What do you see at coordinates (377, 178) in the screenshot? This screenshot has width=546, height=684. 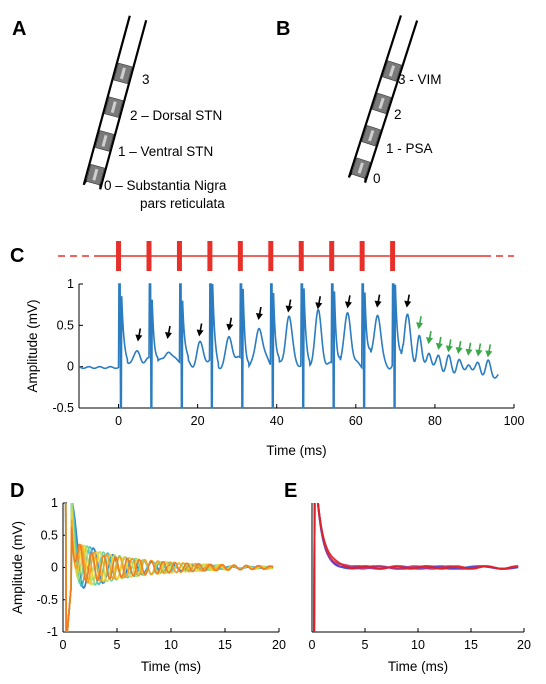 I see `contact-label-b-0: 0` at bounding box center [377, 178].